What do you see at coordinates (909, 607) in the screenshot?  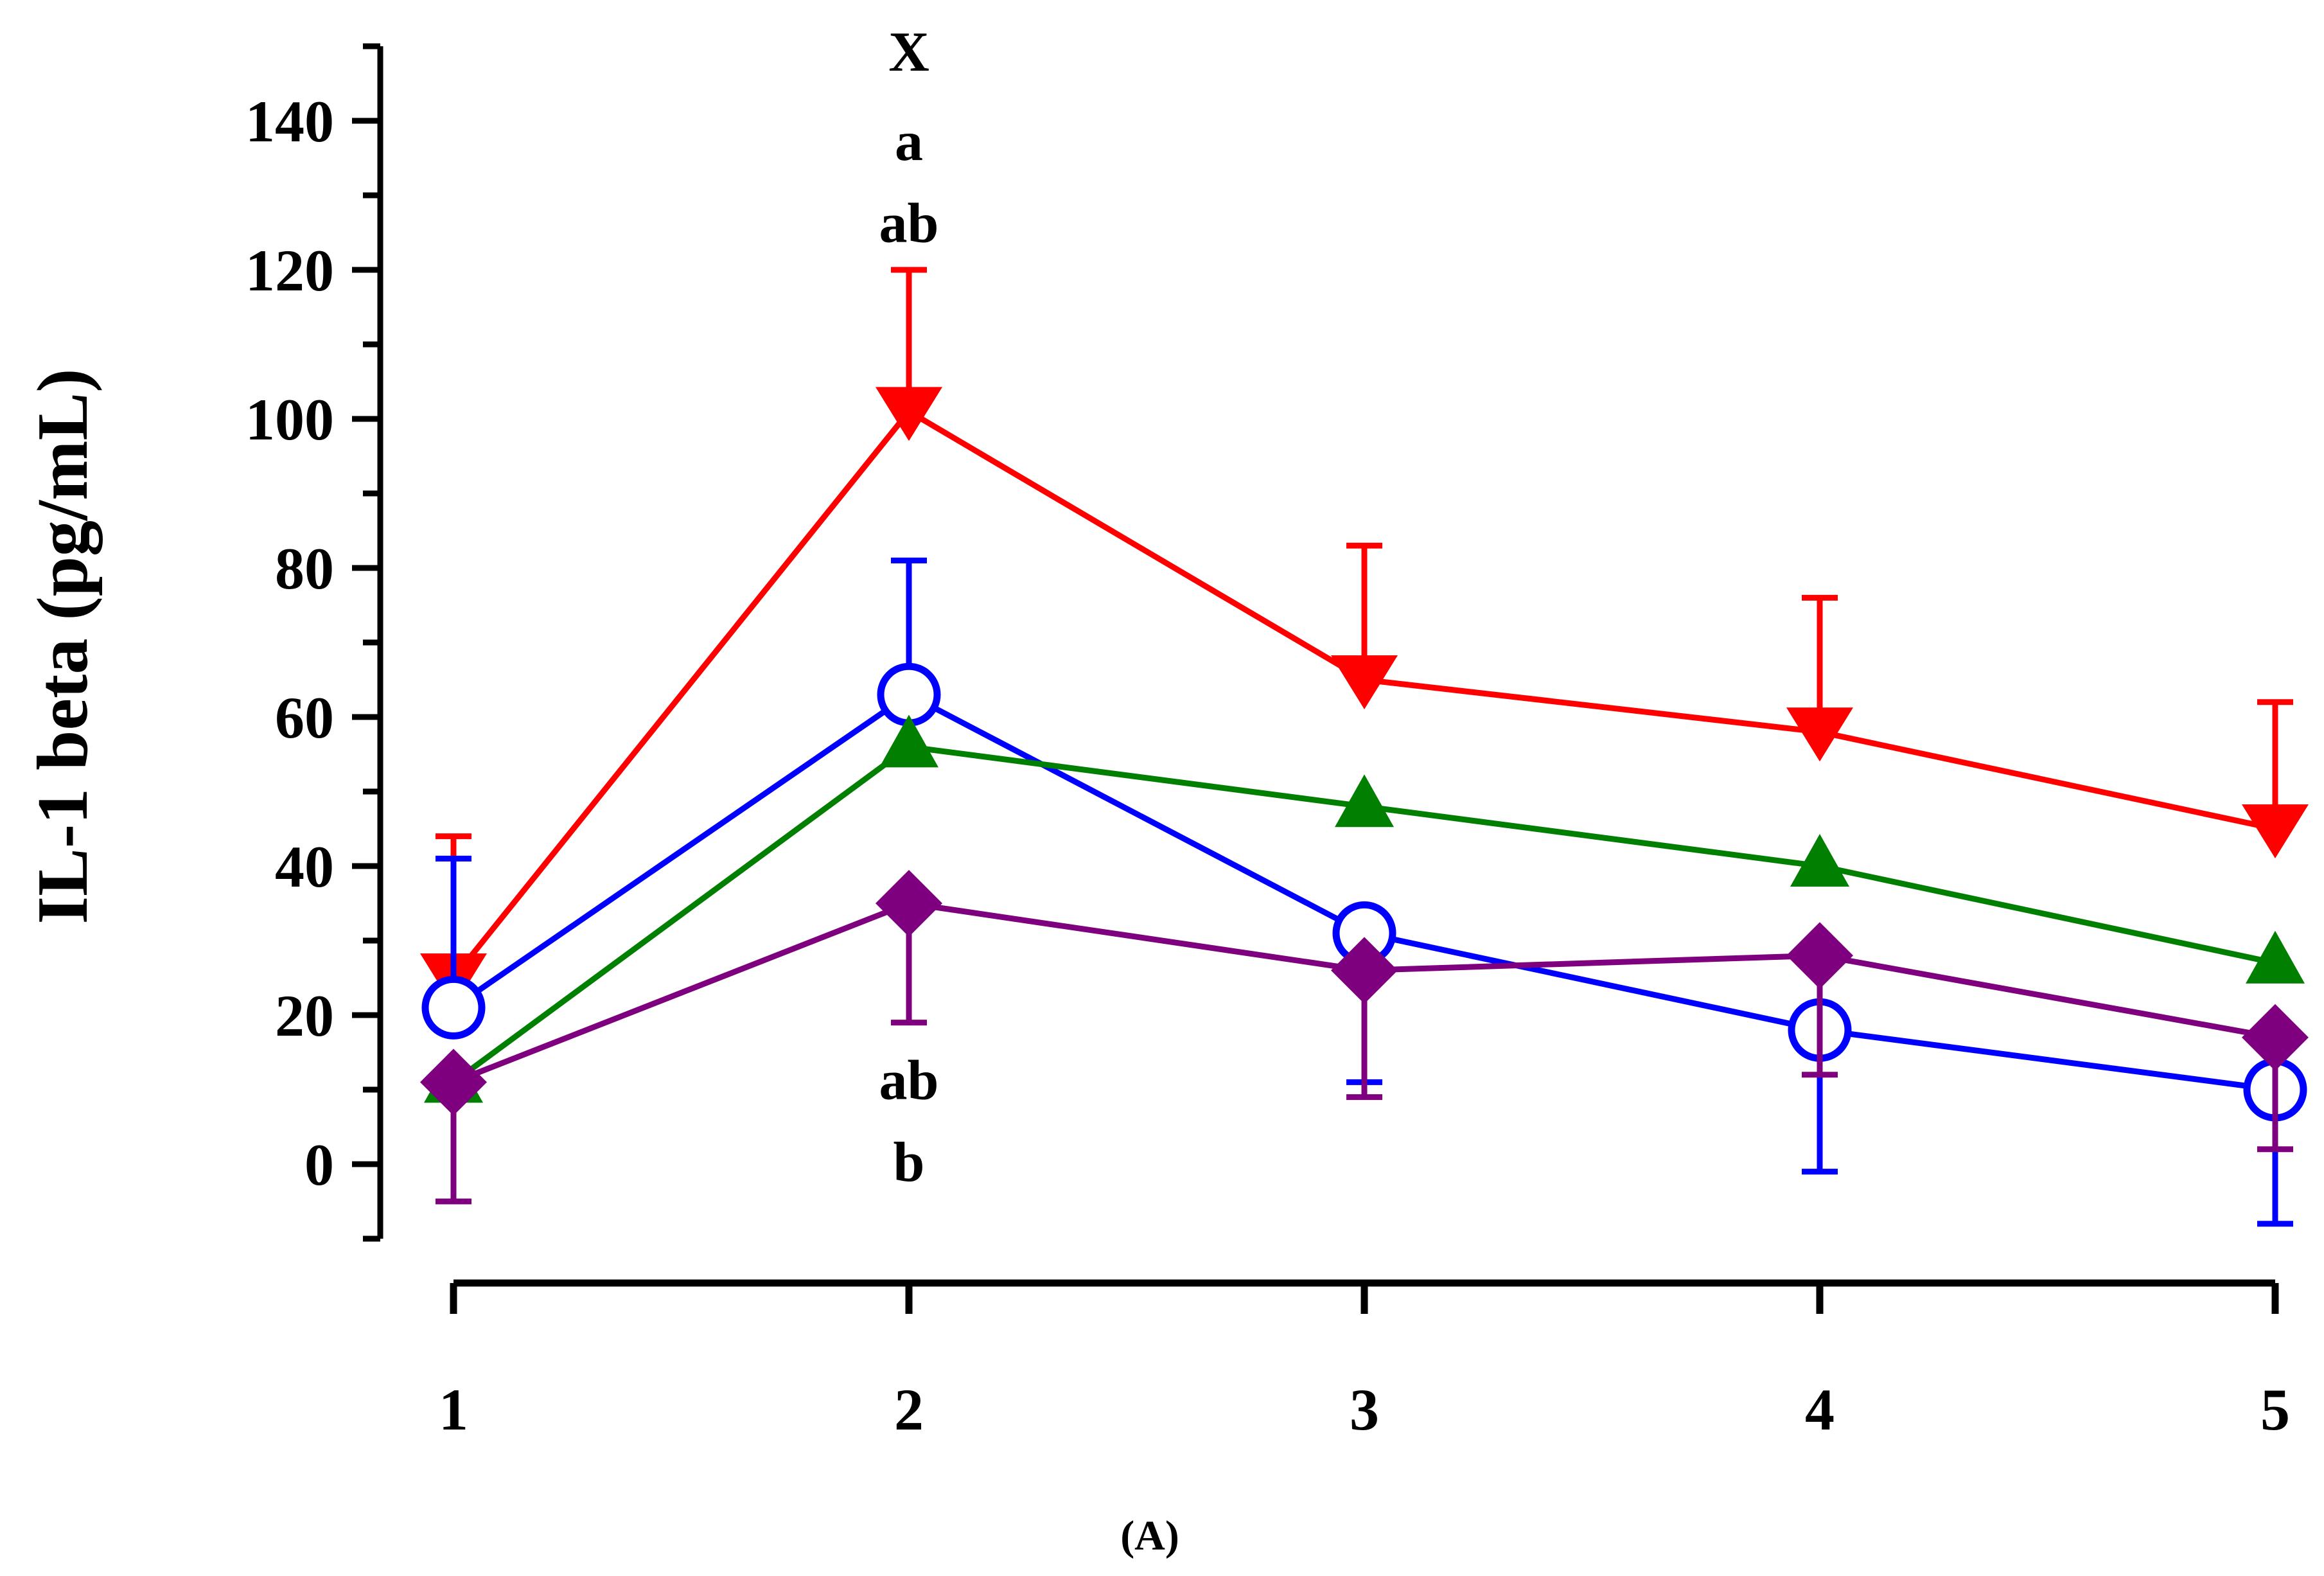 I see `annotation-layer: Xa ab ab b` at bounding box center [909, 607].